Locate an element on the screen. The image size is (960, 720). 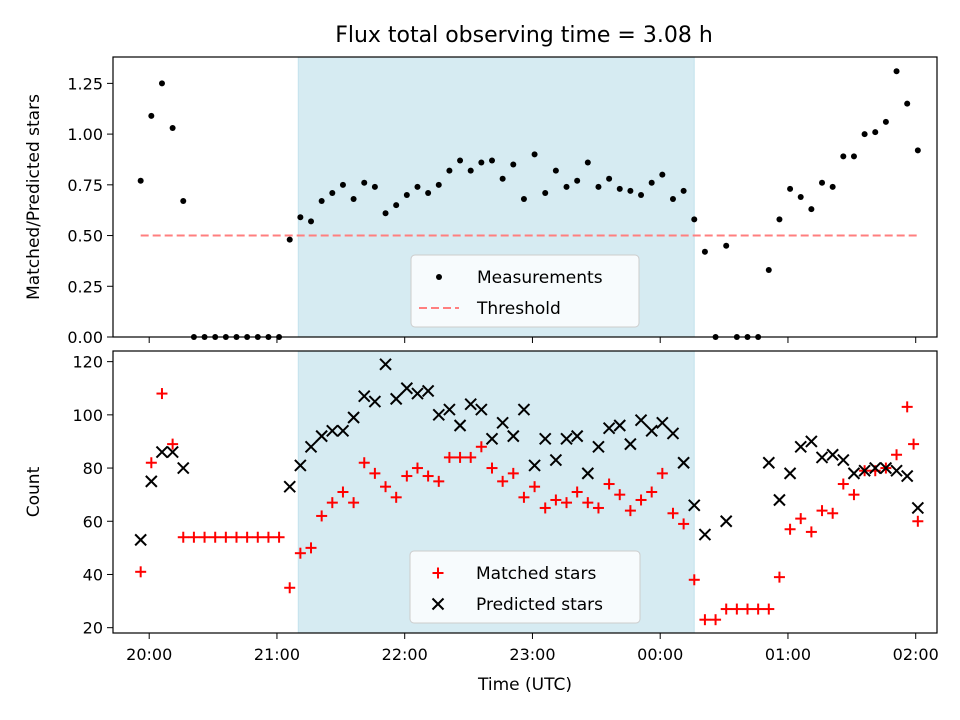
y-tick-label: 60 is located at coordinates (93, 521).